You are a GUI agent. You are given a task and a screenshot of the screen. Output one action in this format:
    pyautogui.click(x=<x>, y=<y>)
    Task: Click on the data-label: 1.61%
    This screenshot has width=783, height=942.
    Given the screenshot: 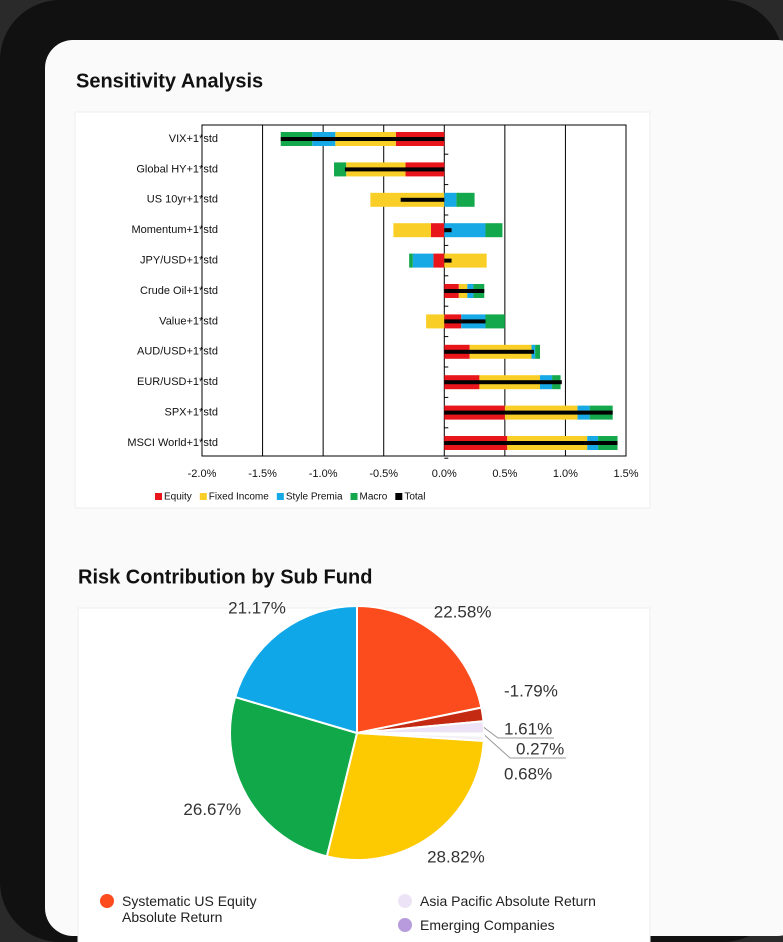 What is the action you would take?
    pyautogui.click(x=528, y=728)
    